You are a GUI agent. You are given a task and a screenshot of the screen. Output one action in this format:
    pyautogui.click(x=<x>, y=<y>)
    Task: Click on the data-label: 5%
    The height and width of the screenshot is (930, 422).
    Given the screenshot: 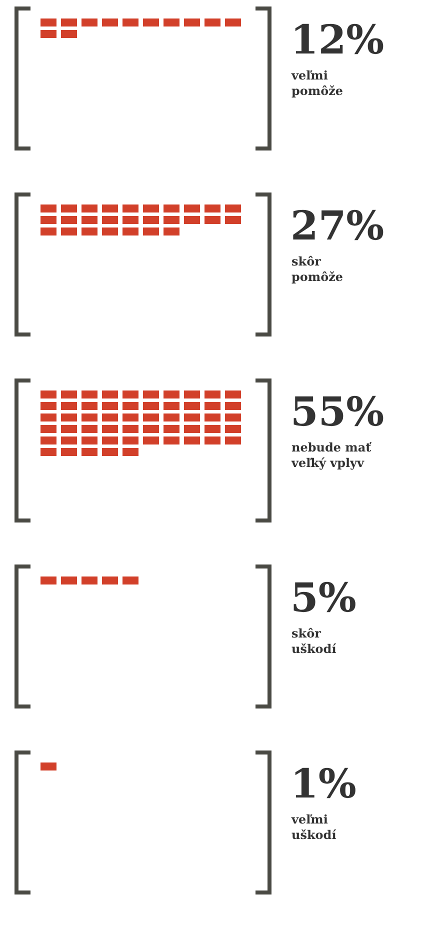 What is the action you would take?
    pyautogui.click(x=323, y=598)
    